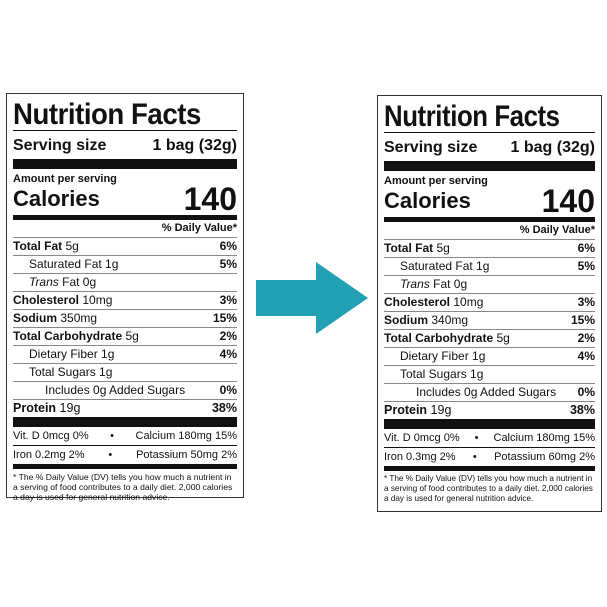  I want to click on row-total-sugars: Total Sugars 1g, so click(489, 374).